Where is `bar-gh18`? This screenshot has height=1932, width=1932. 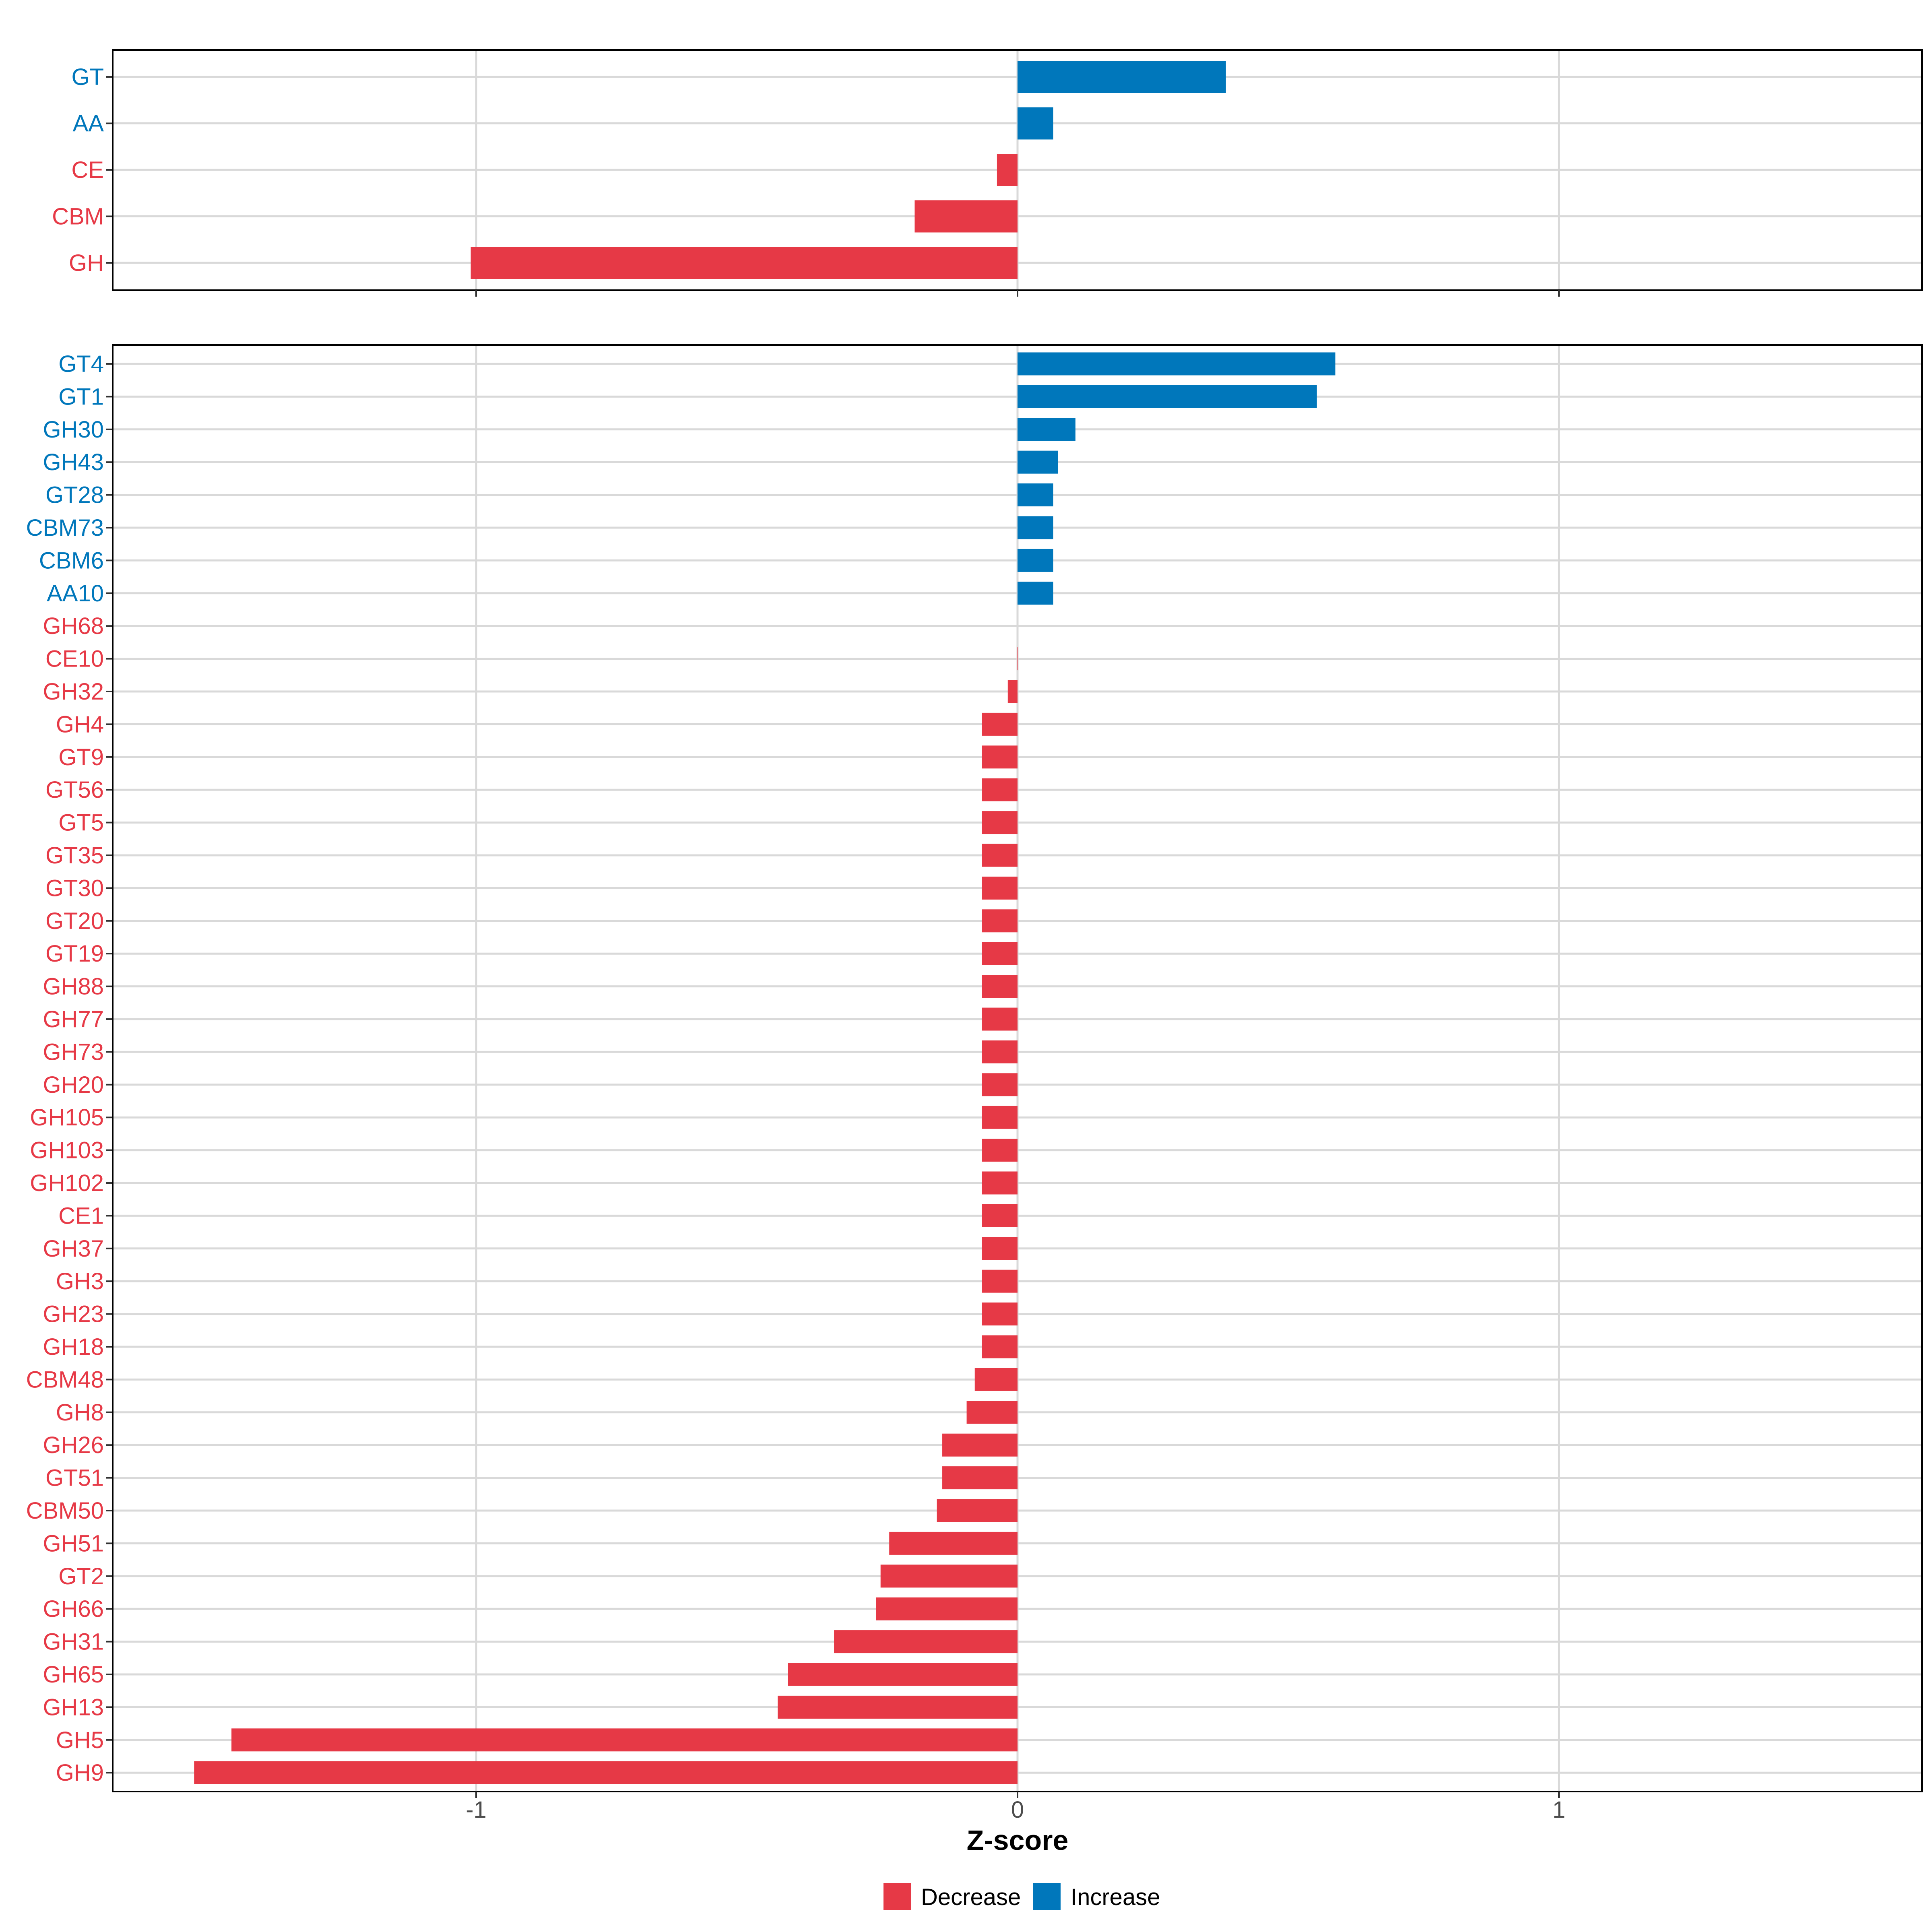 bar-gh18 is located at coordinates (1000, 1346).